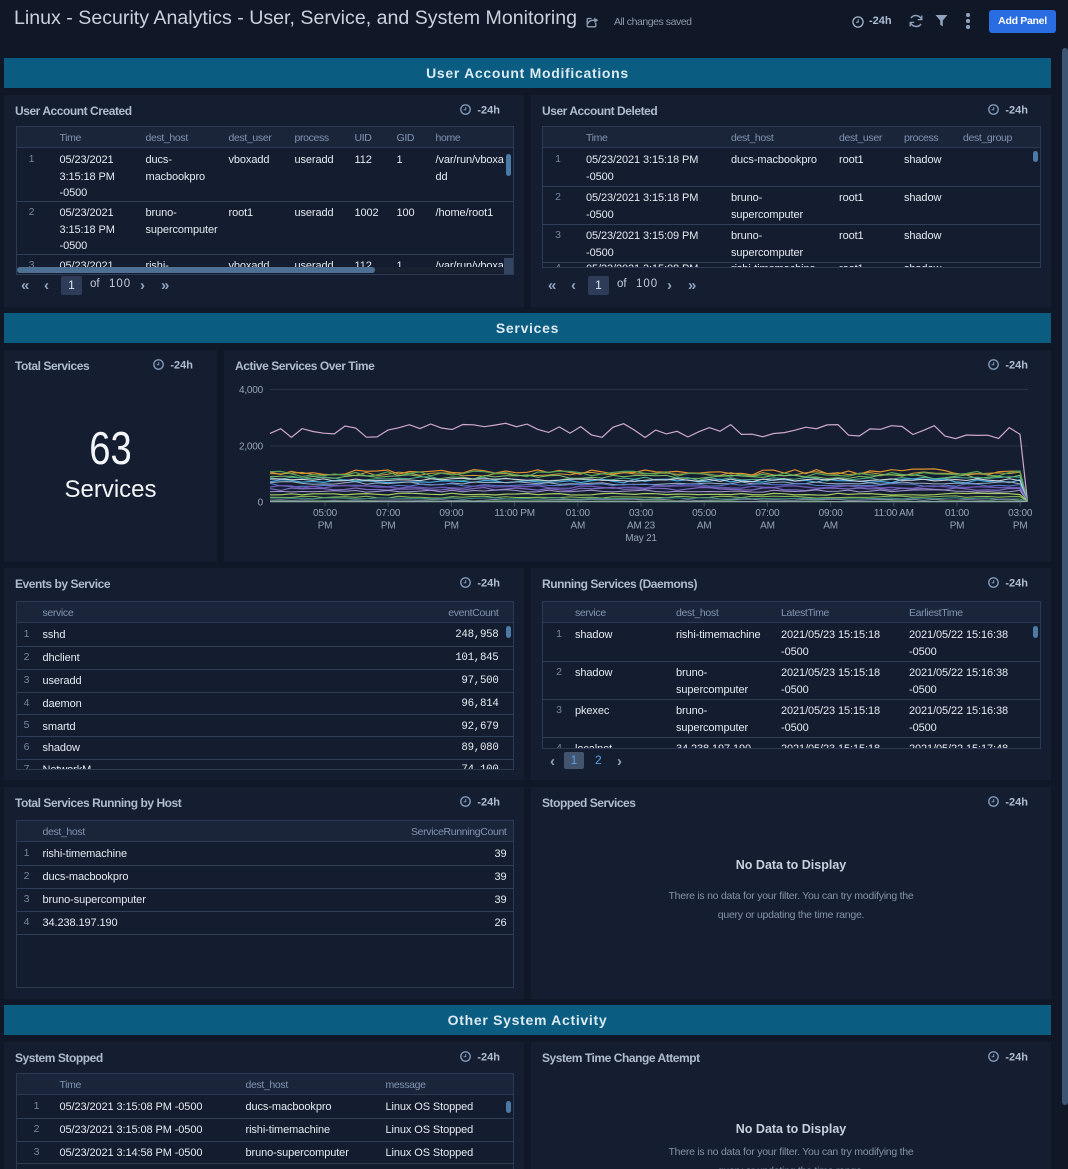  I want to click on svg-text: 2,000, so click(251, 447).